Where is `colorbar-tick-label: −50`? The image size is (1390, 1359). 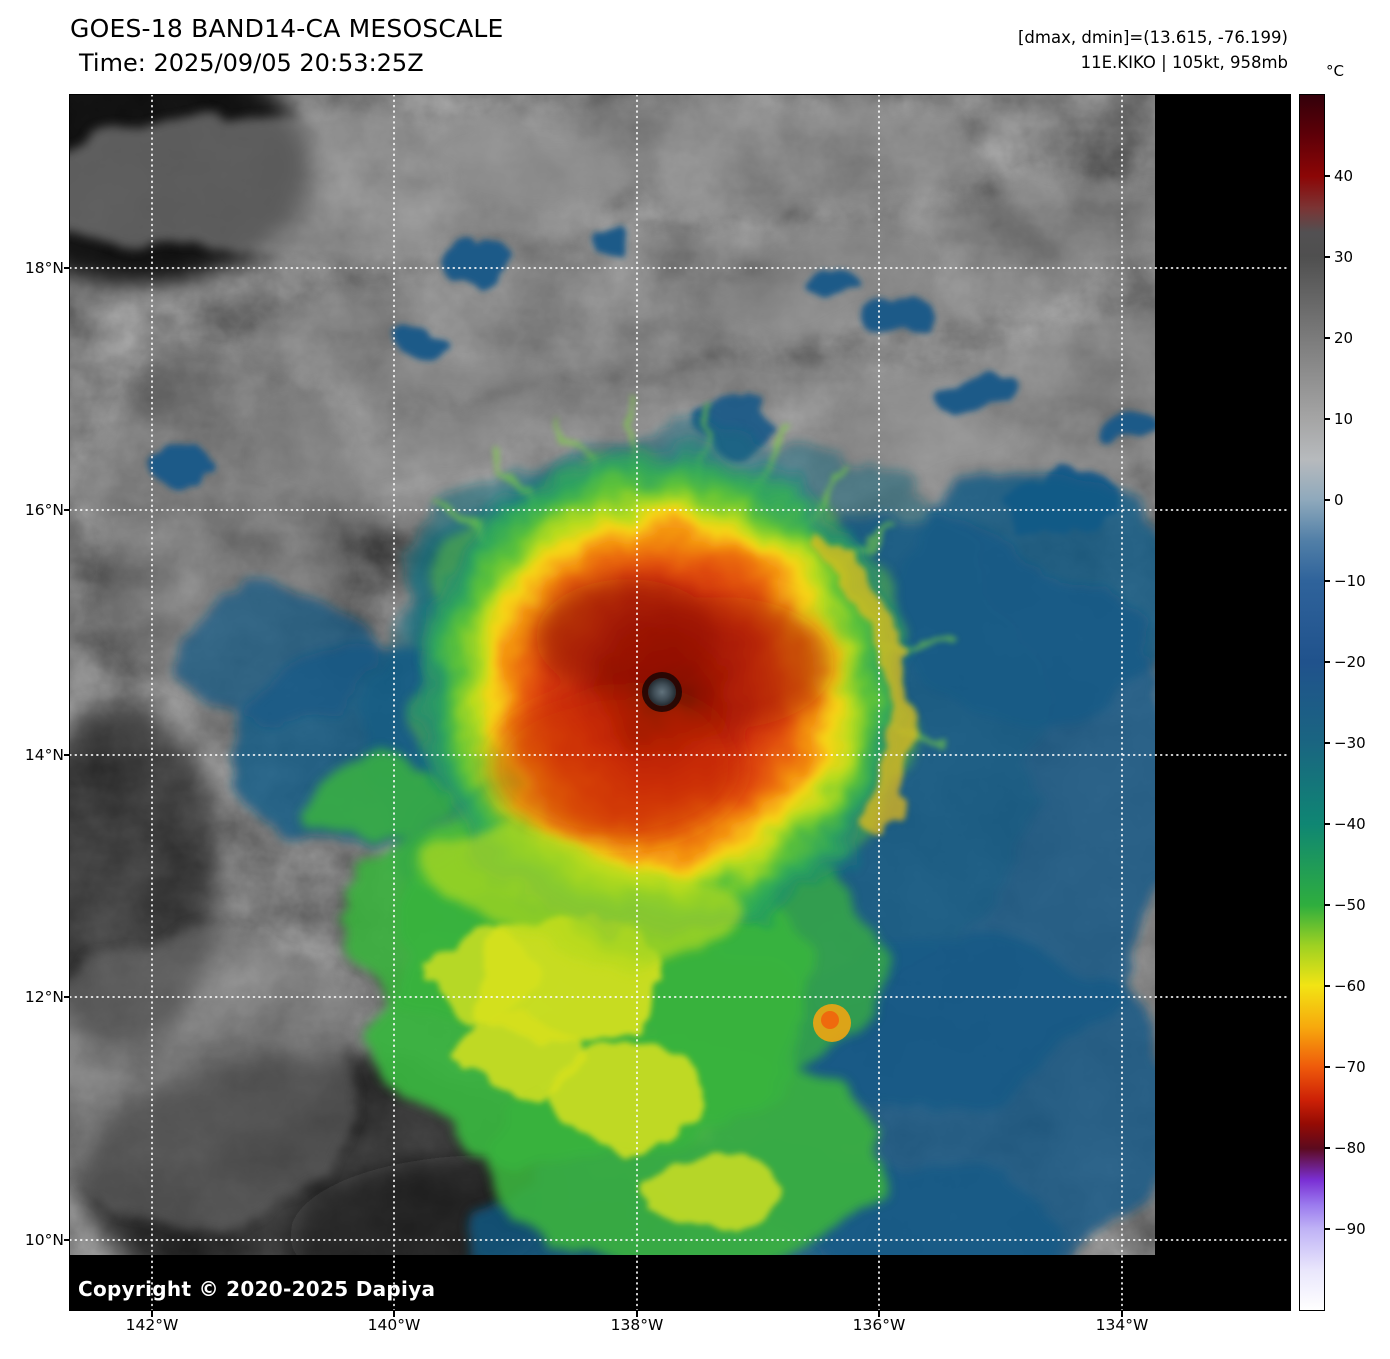 colorbar-tick-label: −50 is located at coordinates (1350, 905).